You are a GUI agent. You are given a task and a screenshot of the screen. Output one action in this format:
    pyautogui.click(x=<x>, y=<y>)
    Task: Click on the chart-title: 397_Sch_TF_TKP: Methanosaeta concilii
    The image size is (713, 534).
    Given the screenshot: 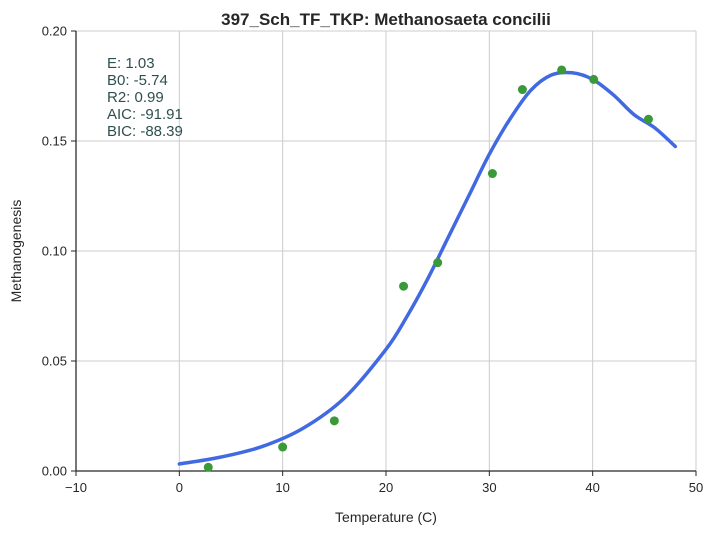 What is the action you would take?
    pyautogui.click(x=386, y=19)
    